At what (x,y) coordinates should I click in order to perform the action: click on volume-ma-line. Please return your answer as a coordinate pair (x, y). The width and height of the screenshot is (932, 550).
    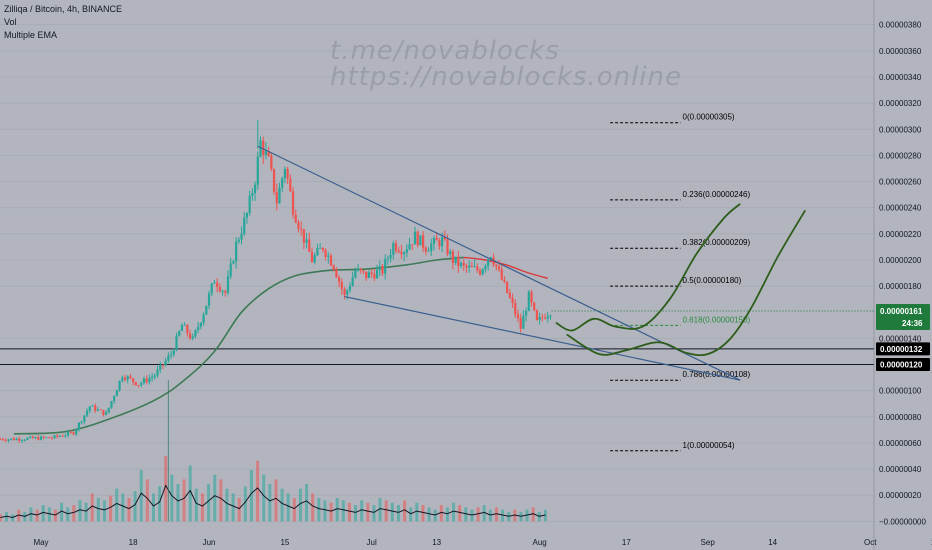
    Looking at the image, I should click on (273, 501).